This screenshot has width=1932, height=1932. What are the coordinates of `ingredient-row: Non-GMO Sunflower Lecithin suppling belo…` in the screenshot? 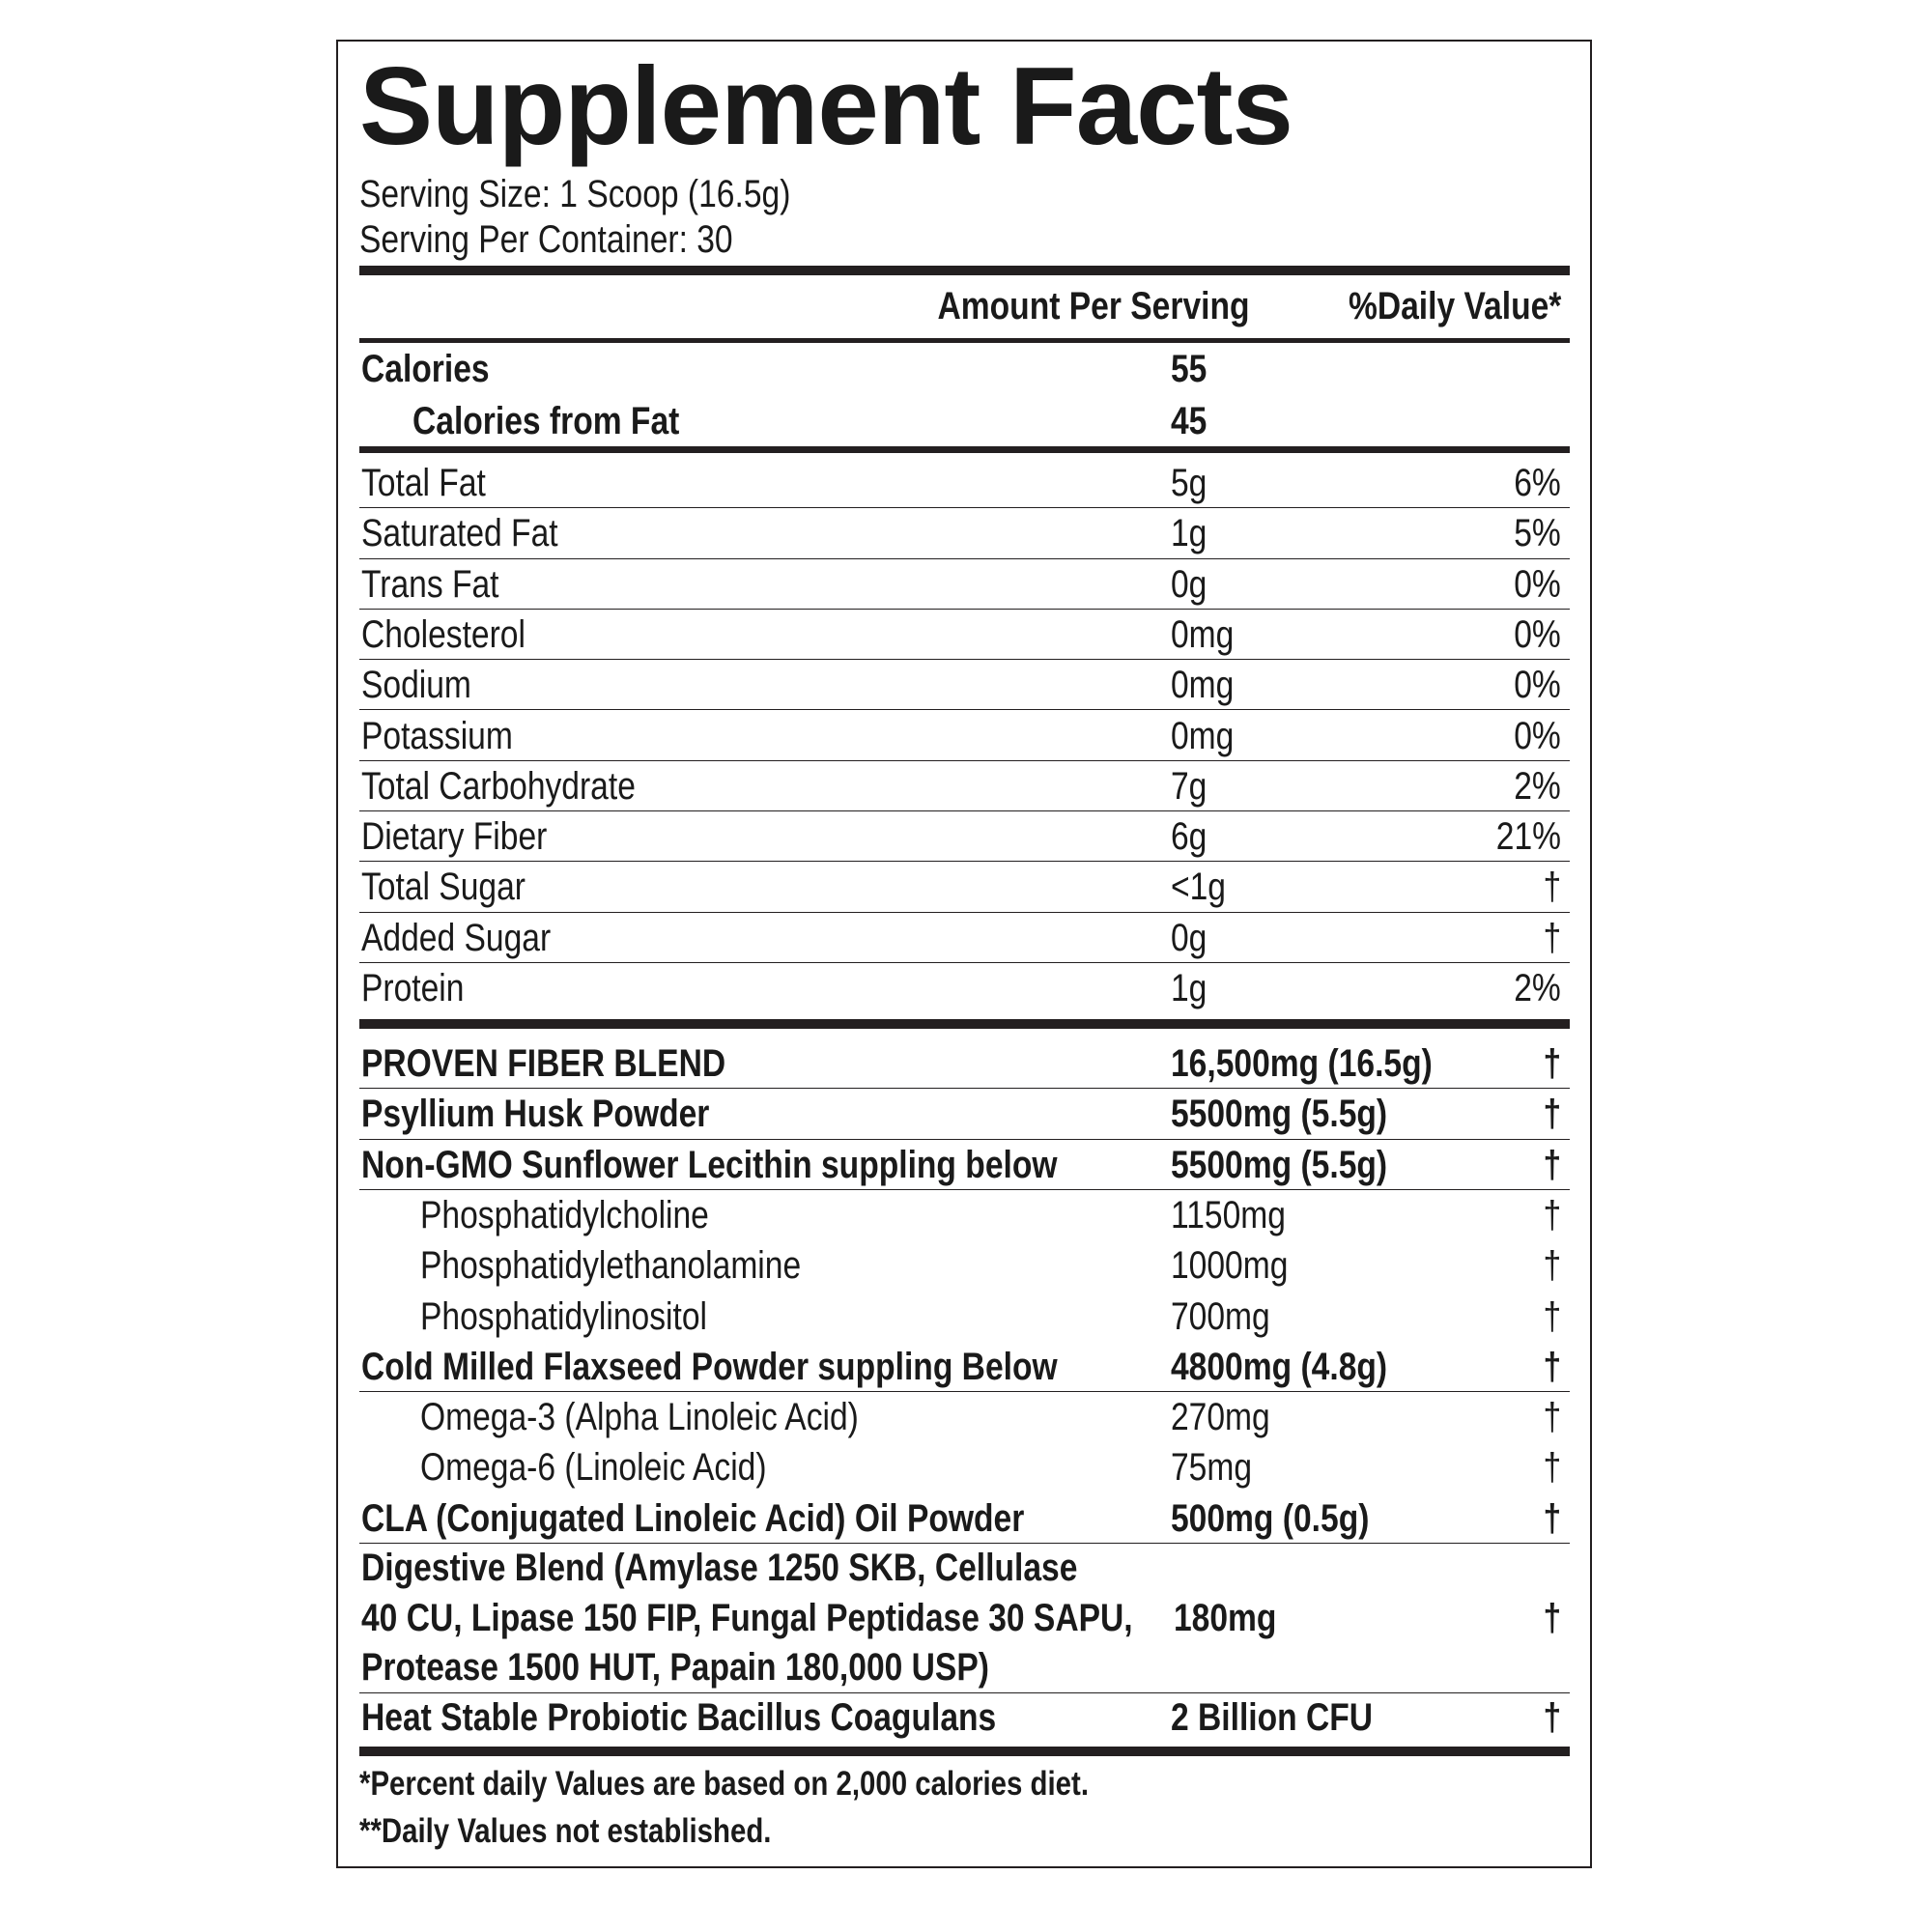 It's located at (964, 1165).